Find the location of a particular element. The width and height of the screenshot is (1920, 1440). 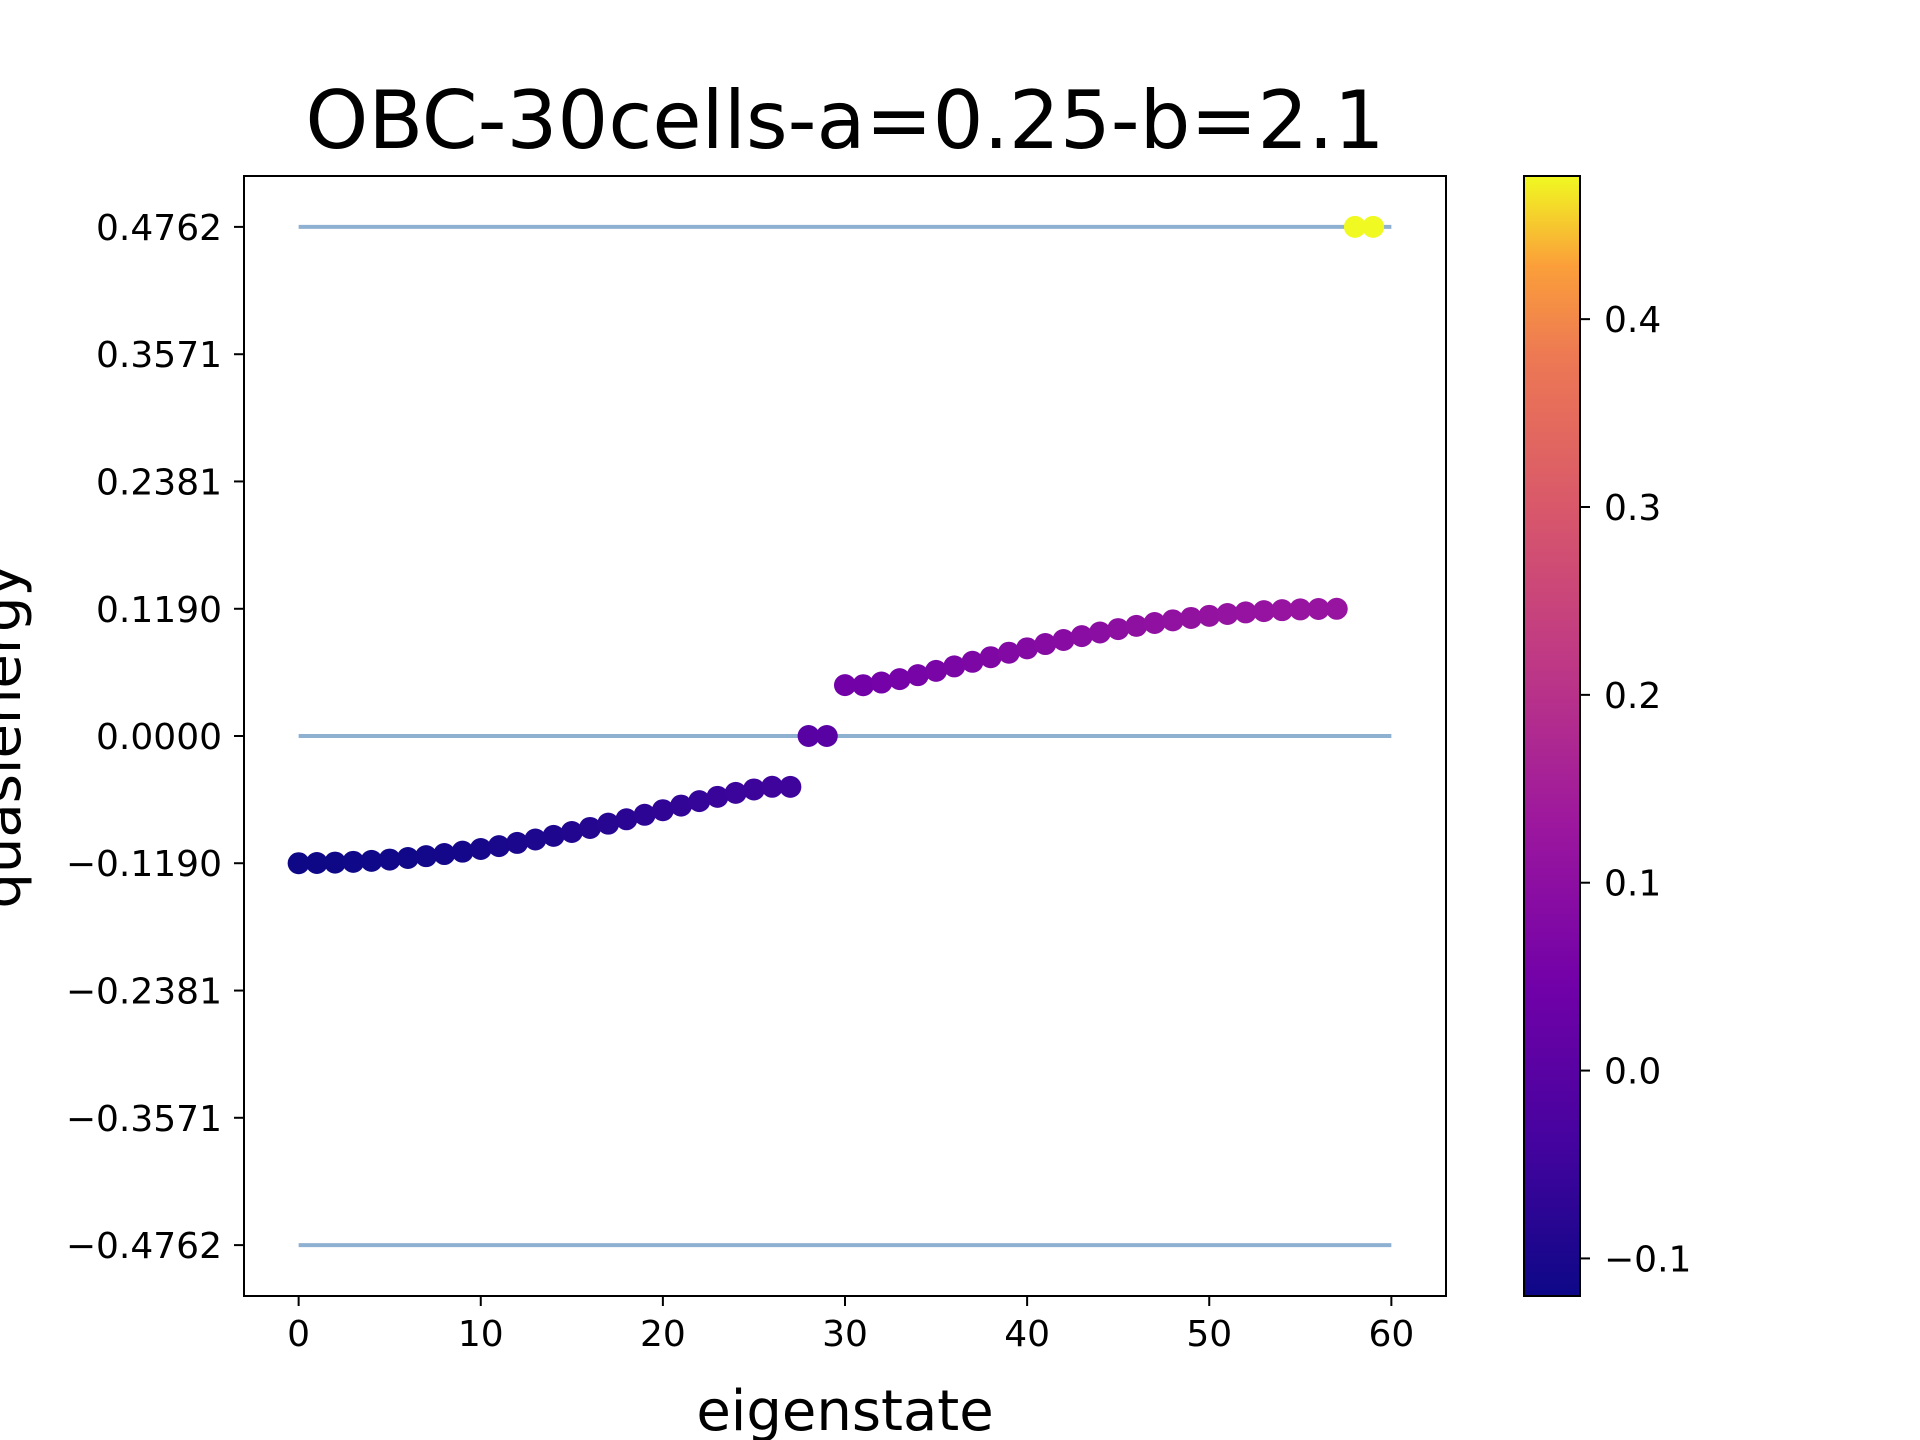

x-tick-label-5: 50 is located at coordinates (1209, 1334).